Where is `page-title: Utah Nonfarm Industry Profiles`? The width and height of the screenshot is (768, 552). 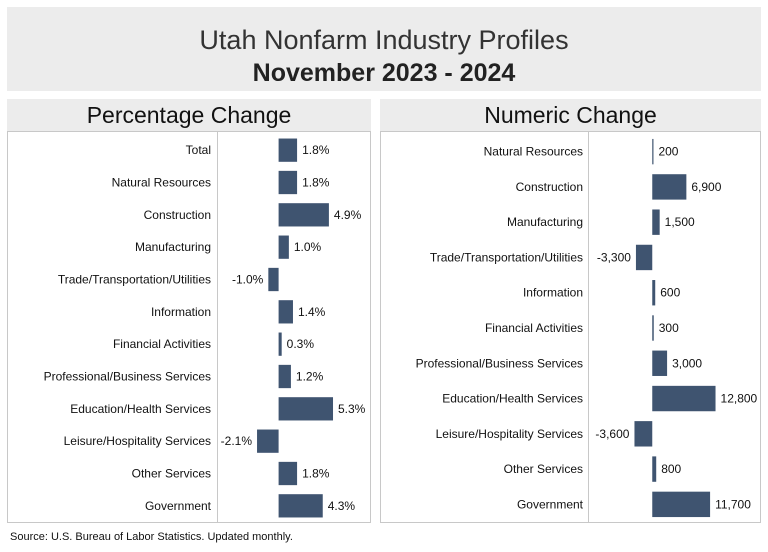 page-title: Utah Nonfarm Industry Profiles is located at coordinates (384, 40).